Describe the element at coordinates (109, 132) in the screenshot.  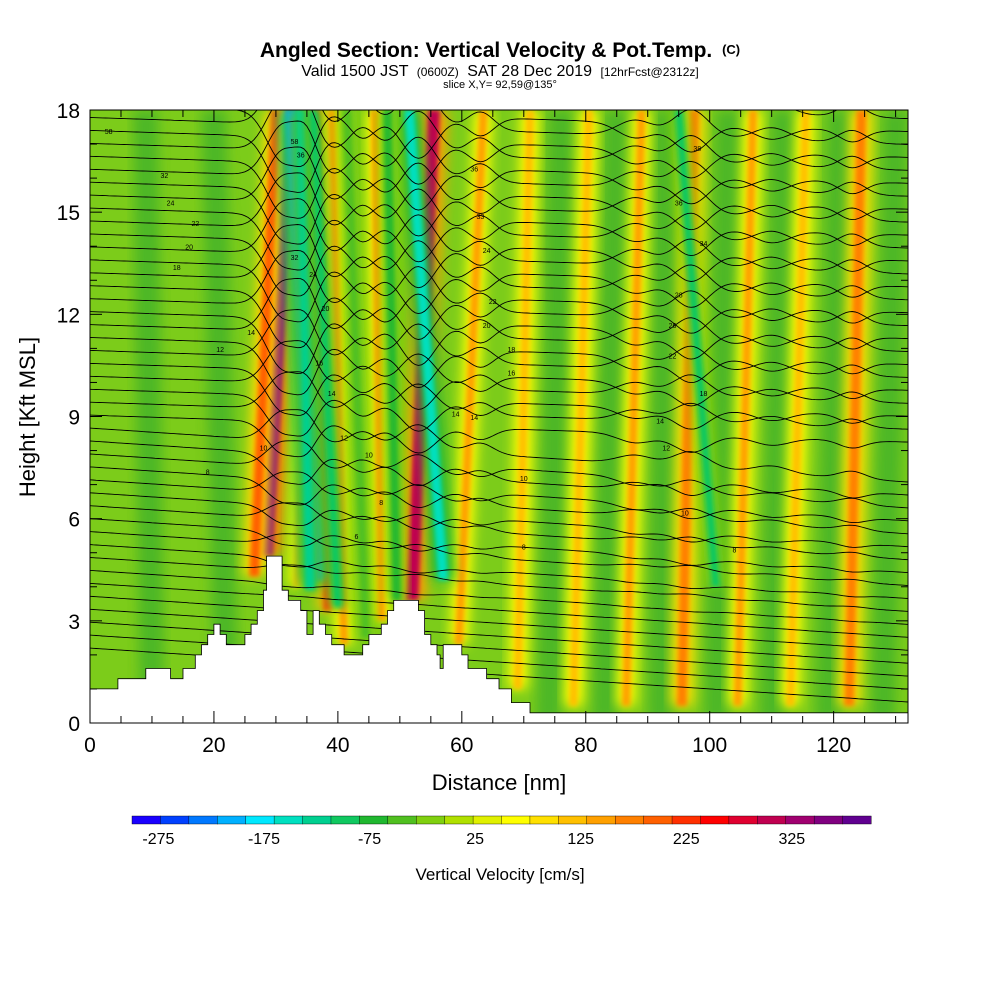
I see `isotherm-label: 58` at that location.